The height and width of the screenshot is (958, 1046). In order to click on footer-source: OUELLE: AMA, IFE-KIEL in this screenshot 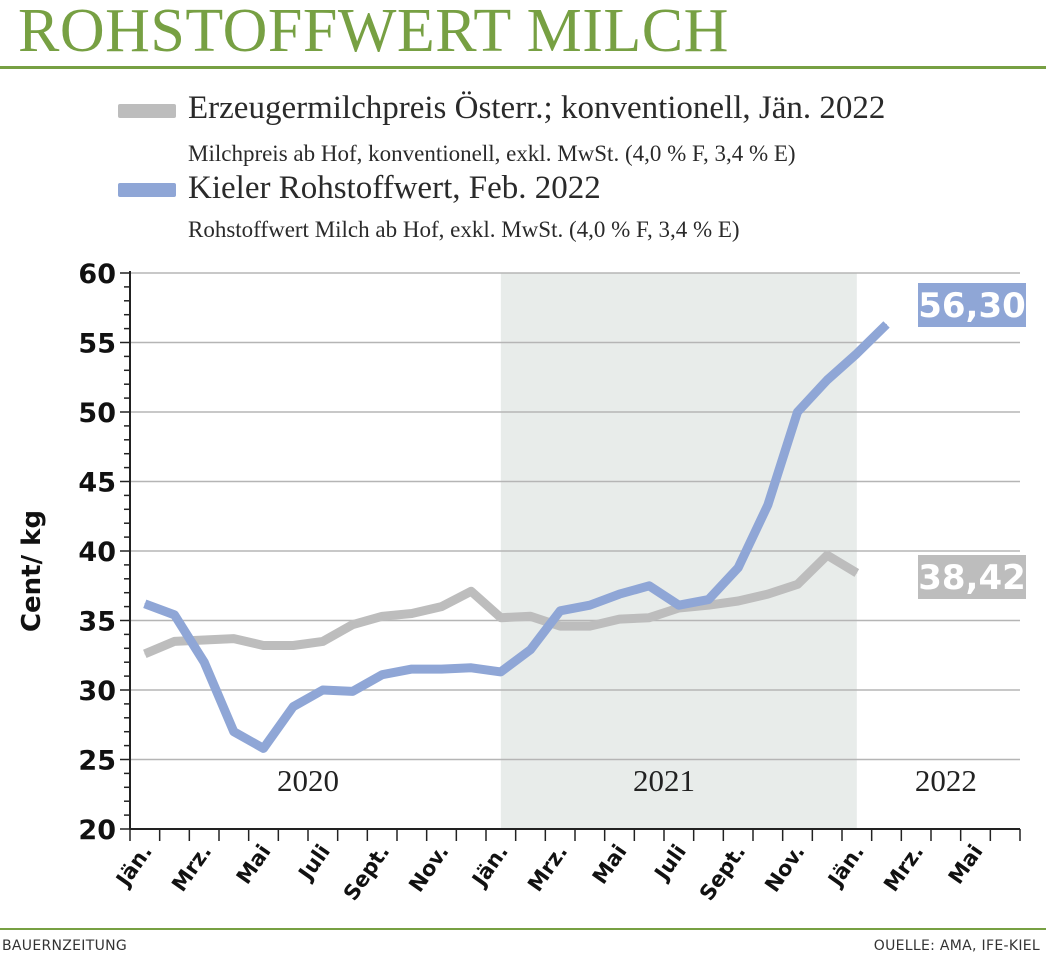, I will do `click(956, 946)`.